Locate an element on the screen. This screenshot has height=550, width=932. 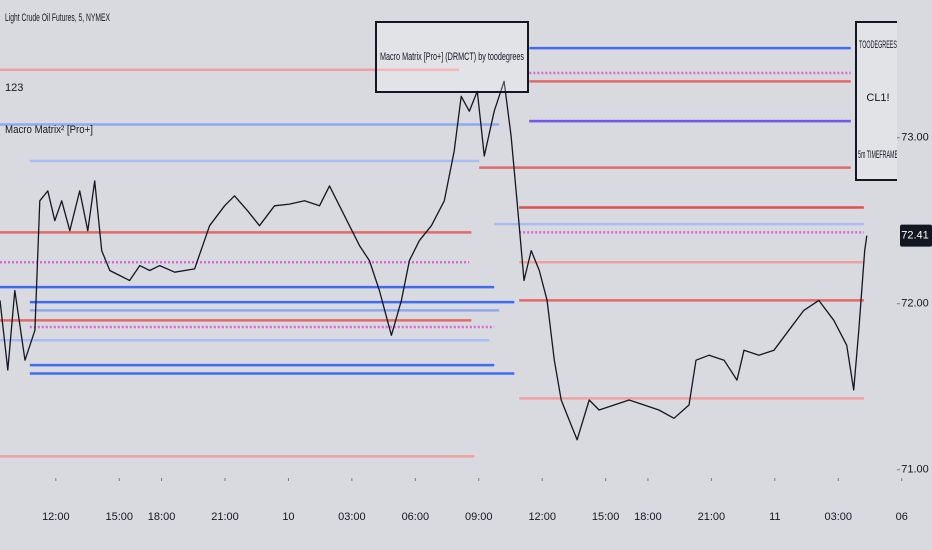
last-price-tag is located at coordinates (916, 235).